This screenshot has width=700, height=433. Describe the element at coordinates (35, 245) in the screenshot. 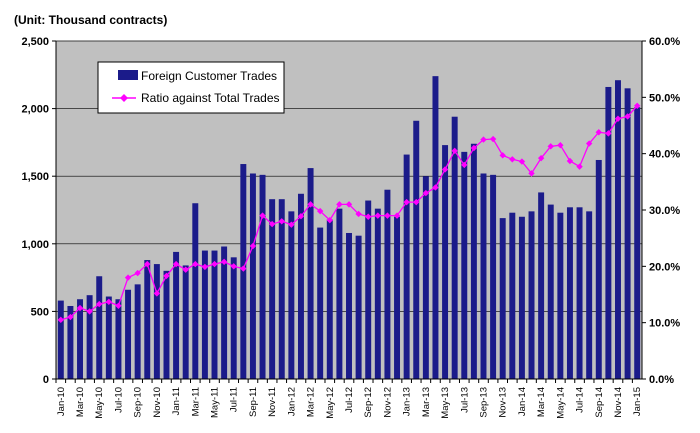

I see `y-tick-label-left: 1,000` at that location.